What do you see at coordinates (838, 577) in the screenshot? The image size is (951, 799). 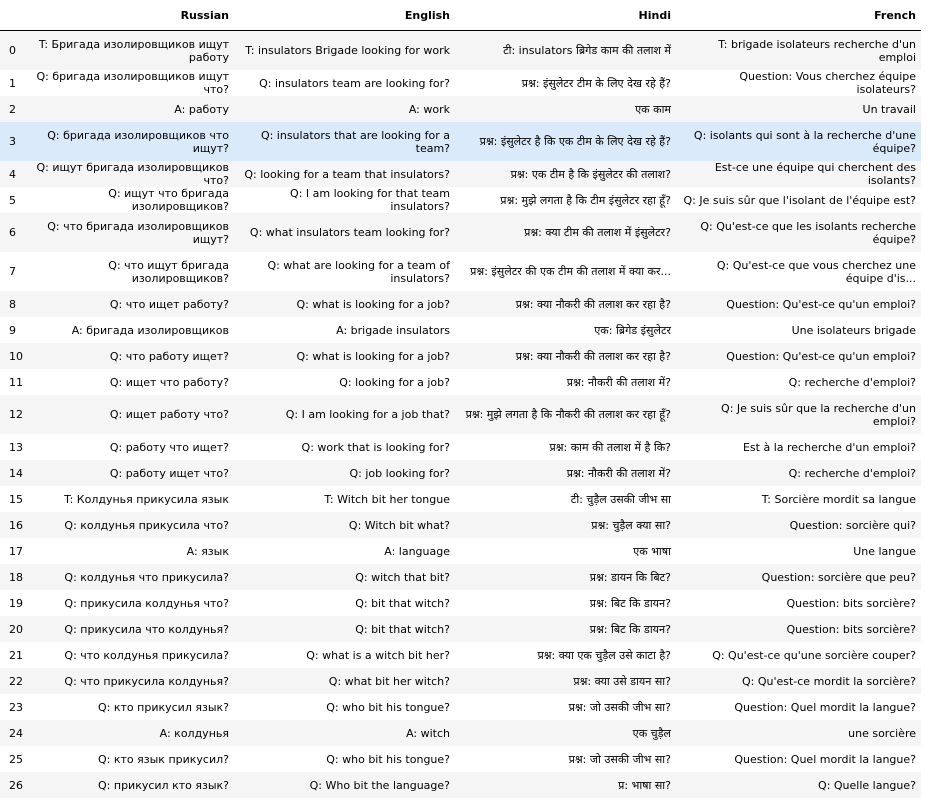 I see `cell-french: Question: sorcière que peu?` at bounding box center [838, 577].